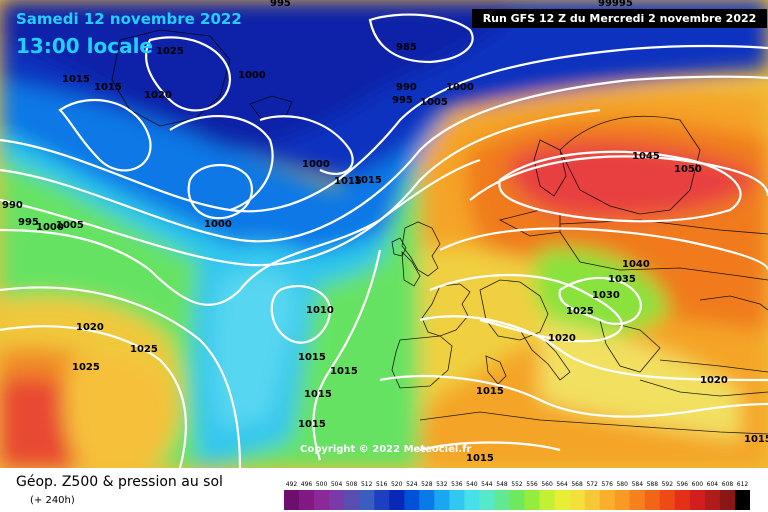 This screenshot has width=768, height=512. Describe the element at coordinates (322, 484) in the screenshot. I see `legend-label: 500` at that location.